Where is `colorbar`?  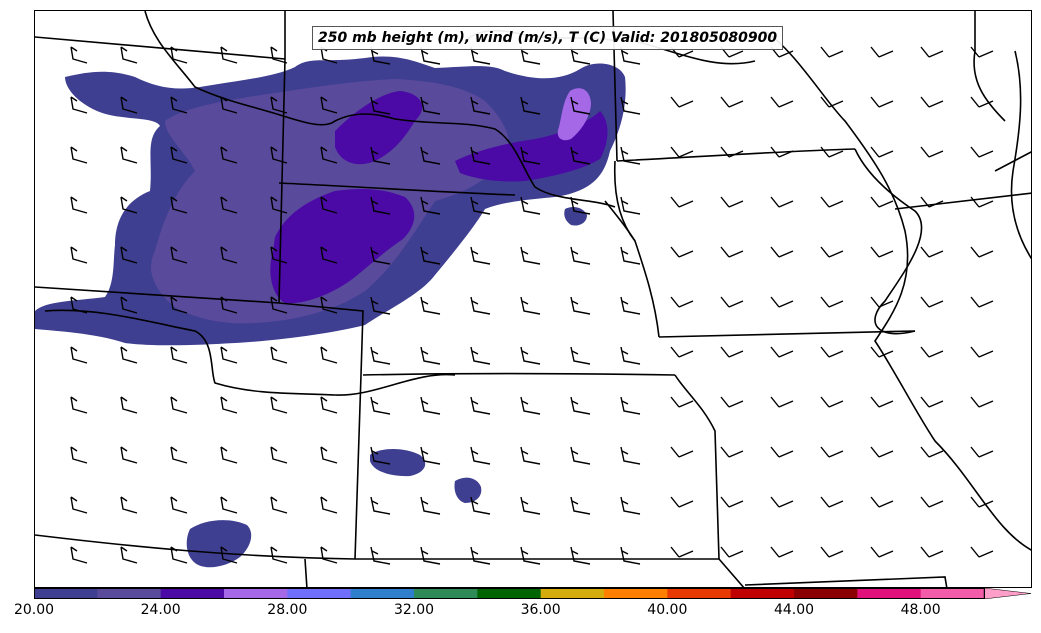
colorbar is located at coordinates (533, 593).